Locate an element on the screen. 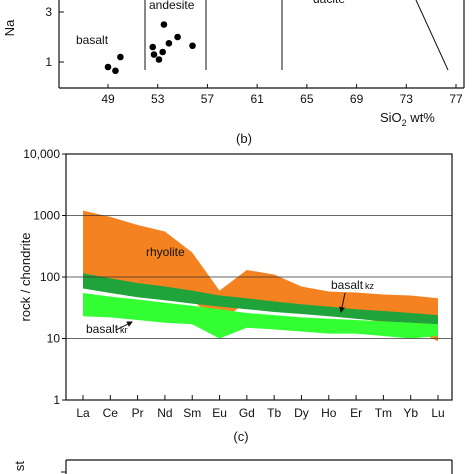 Image resolution: width=474 pixels, height=474 pixels. panel-b-ylabel: Na is located at coordinates (9, 27).